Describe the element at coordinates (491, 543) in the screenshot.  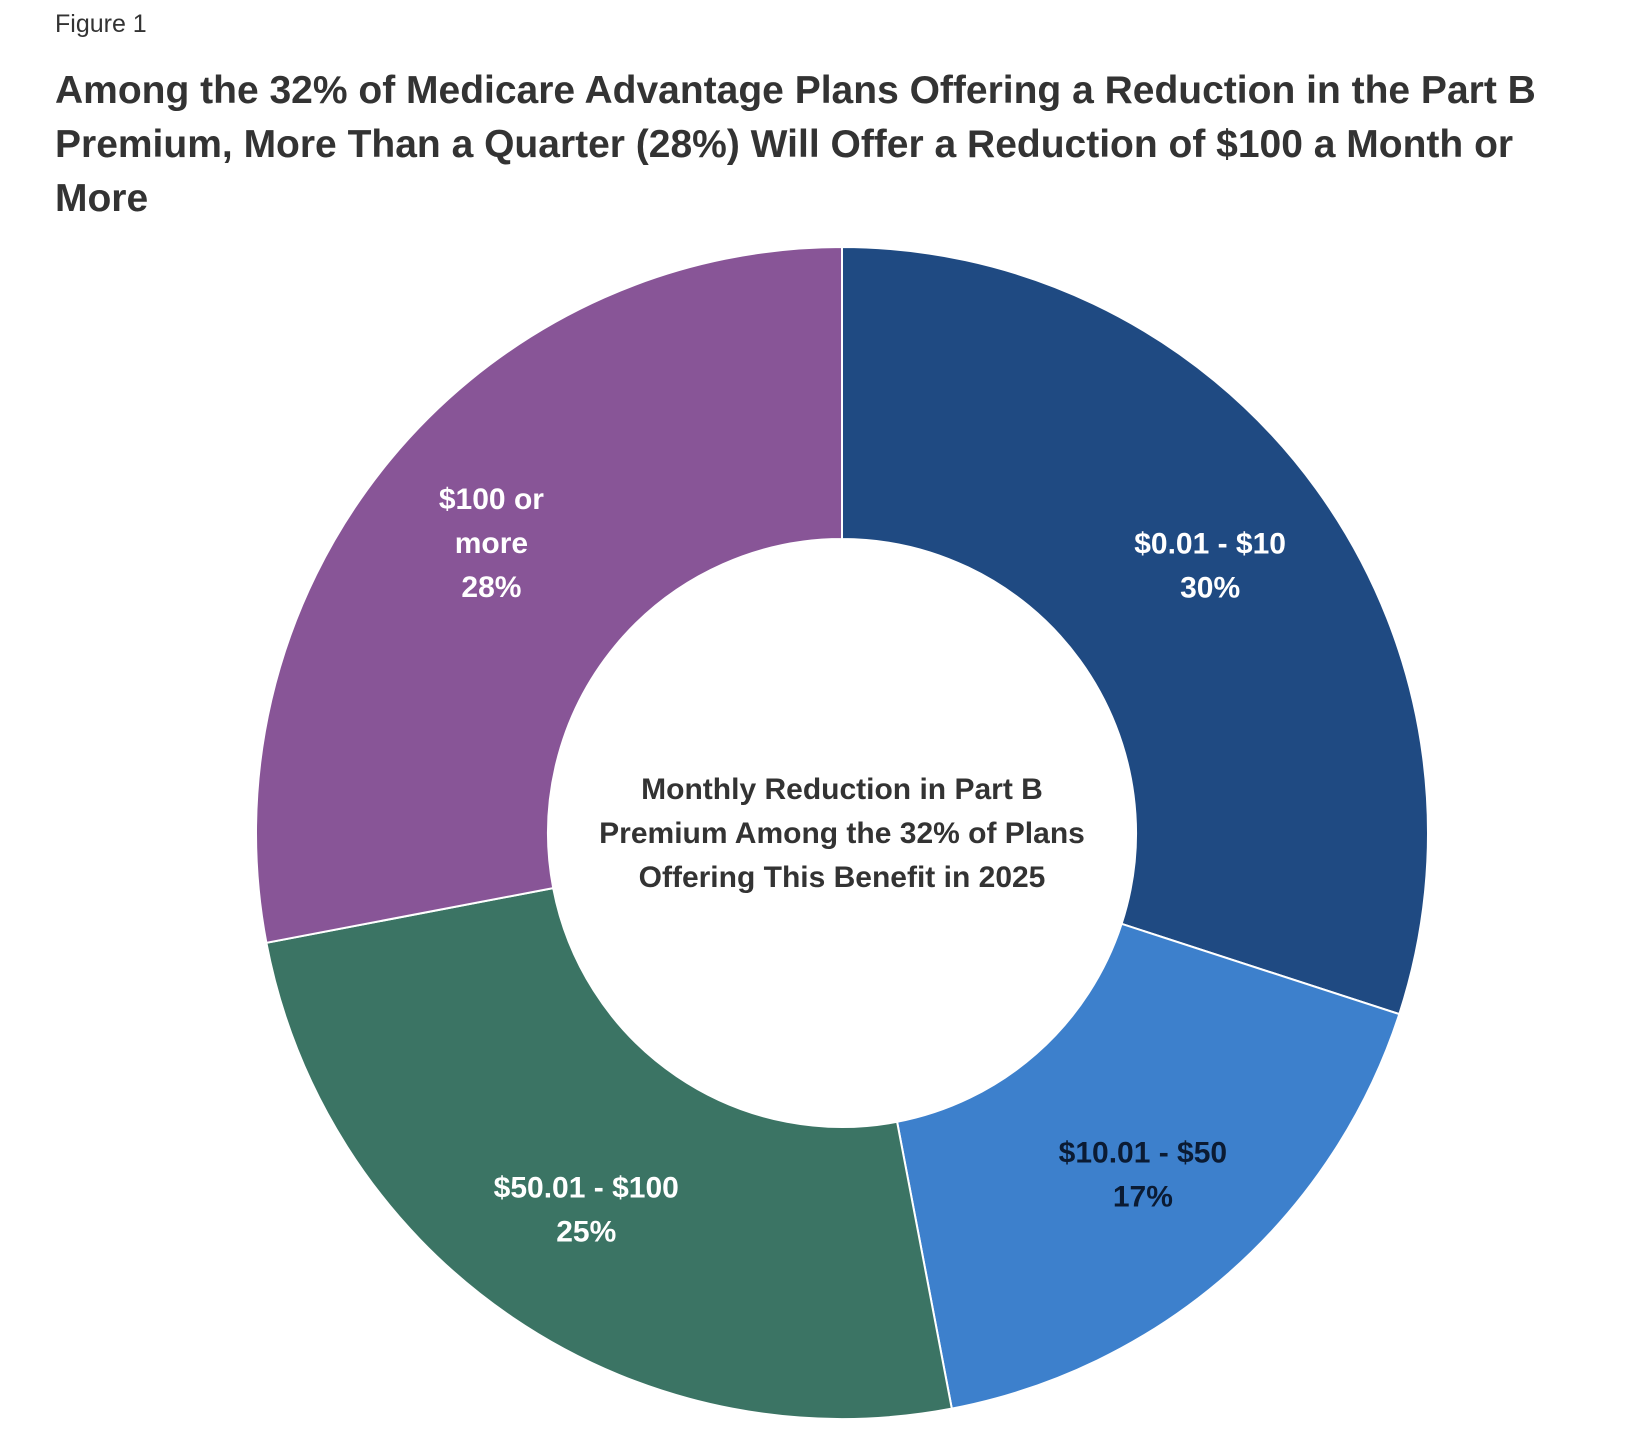
I see `slice-label-100-or-more: $100 or more 28%` at that location.